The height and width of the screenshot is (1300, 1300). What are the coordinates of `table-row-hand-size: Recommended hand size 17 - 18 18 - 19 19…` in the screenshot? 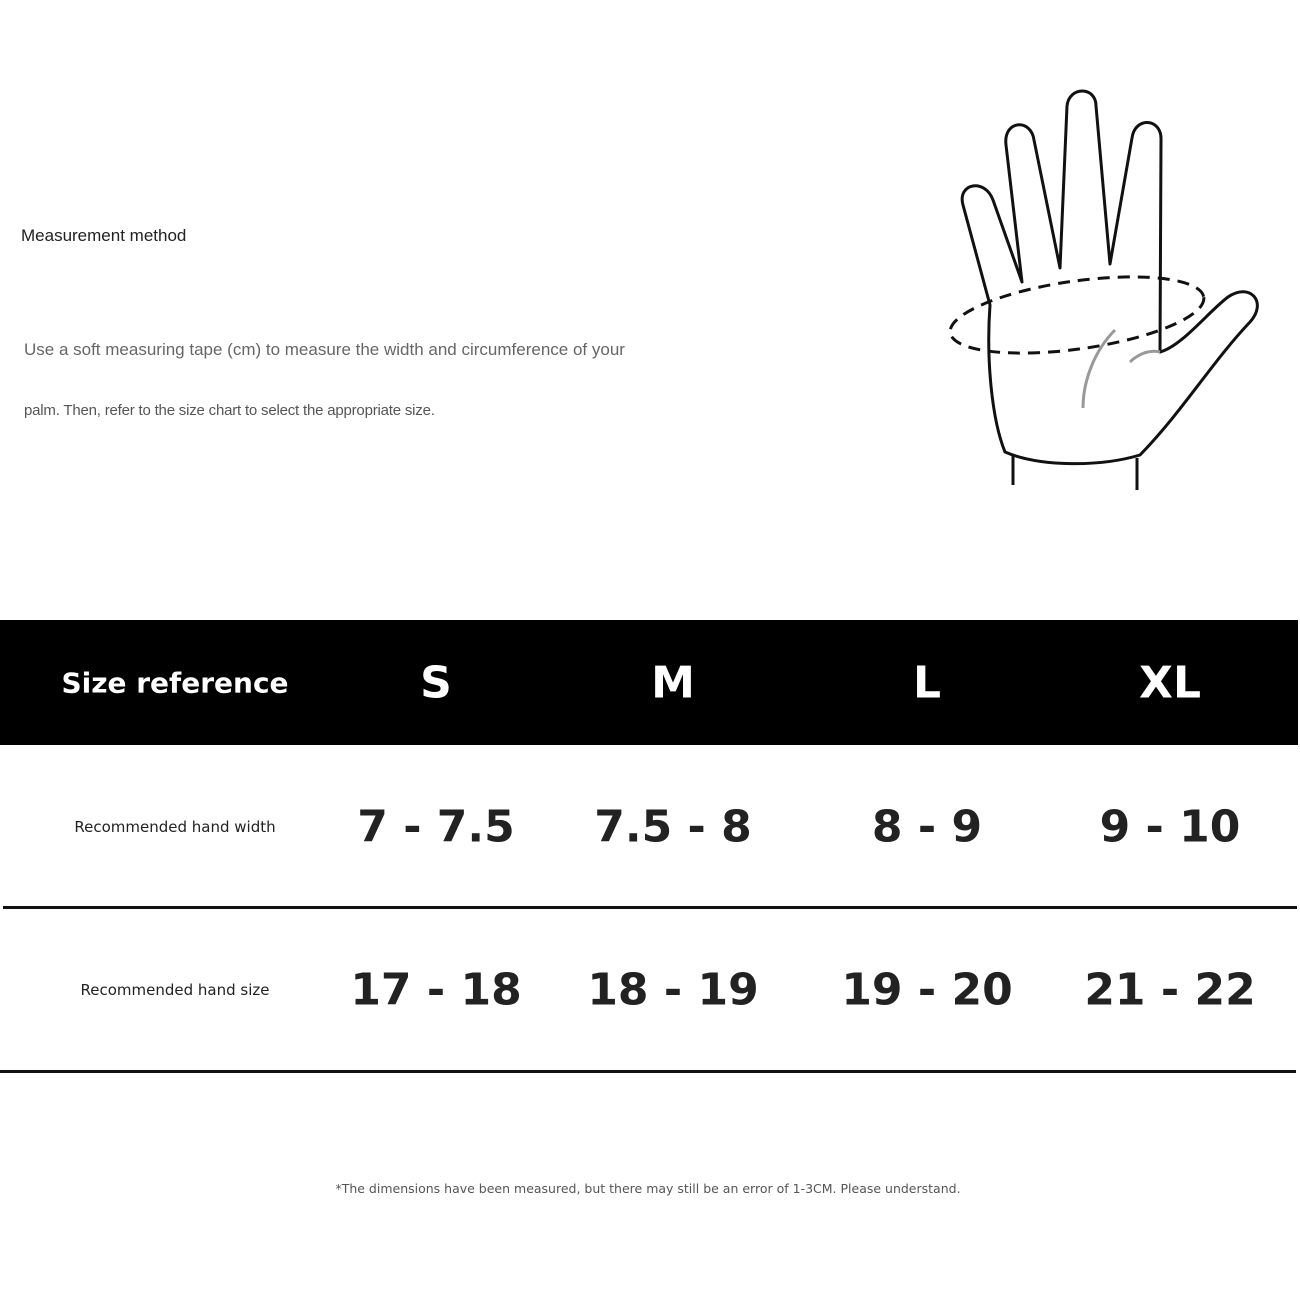 It's located at (650, 990).